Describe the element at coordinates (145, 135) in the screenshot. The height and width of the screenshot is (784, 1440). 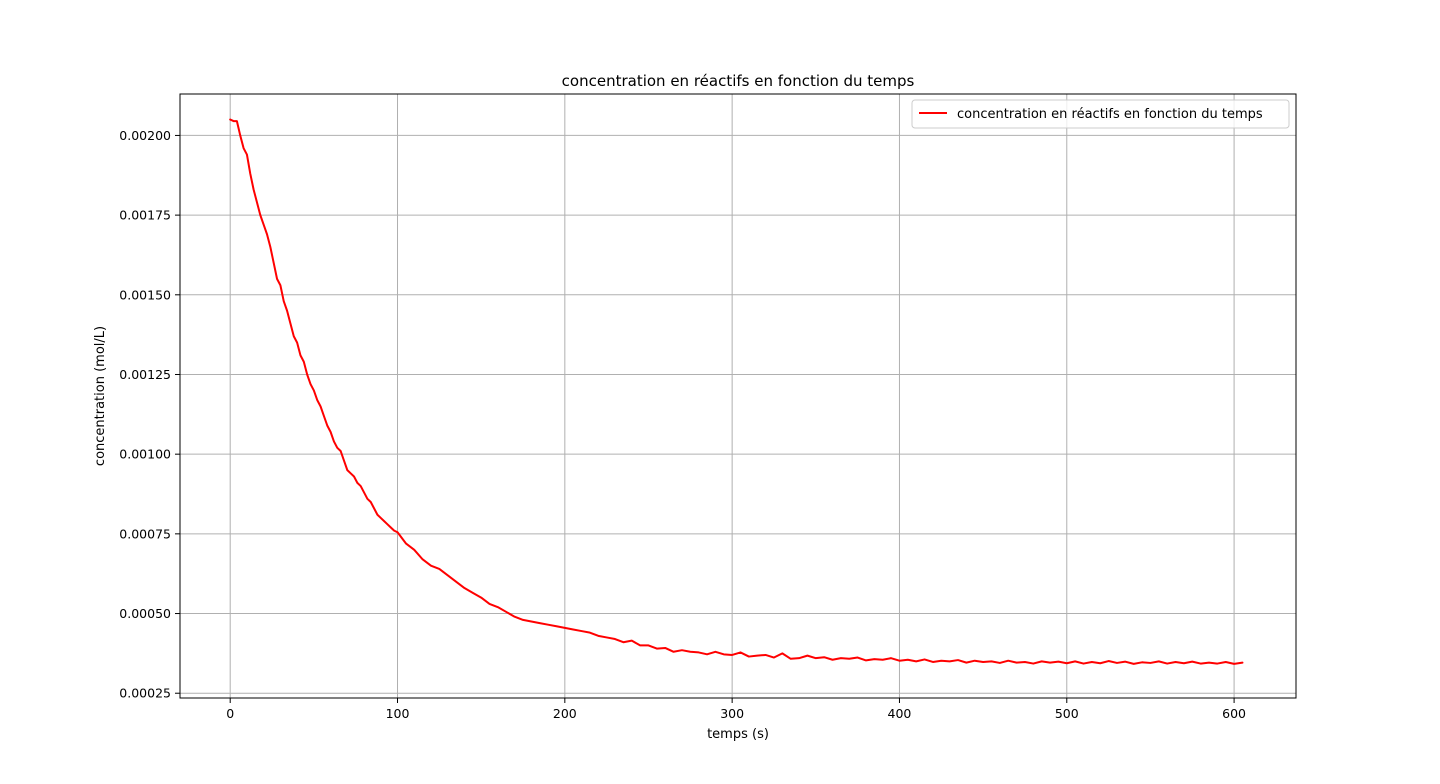
I see `y-tick-label: 0.00200` at that location.